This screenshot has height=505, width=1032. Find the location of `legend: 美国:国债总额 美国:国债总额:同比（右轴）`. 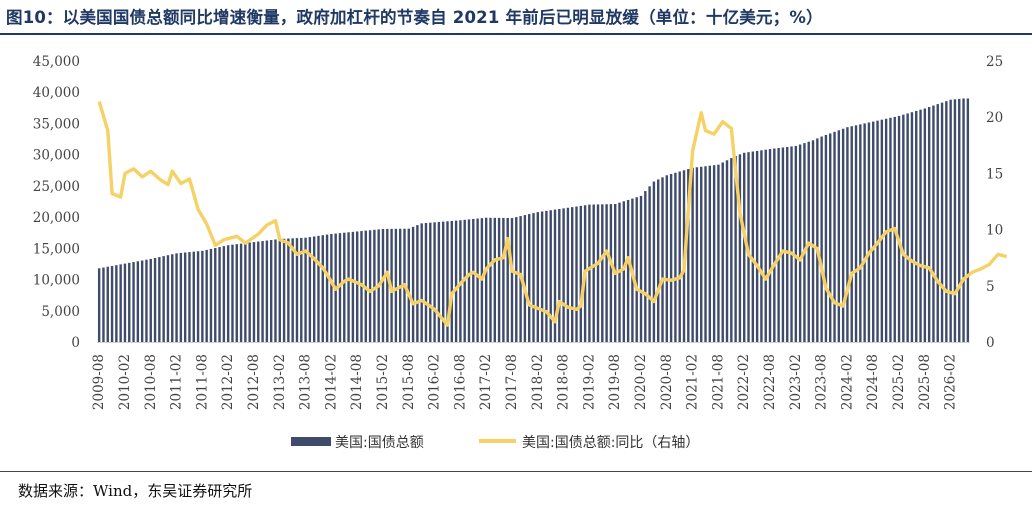

legend: 美国:国债总额 美国:国债总额:同比（右轴） is located at coordinates (495, 443).